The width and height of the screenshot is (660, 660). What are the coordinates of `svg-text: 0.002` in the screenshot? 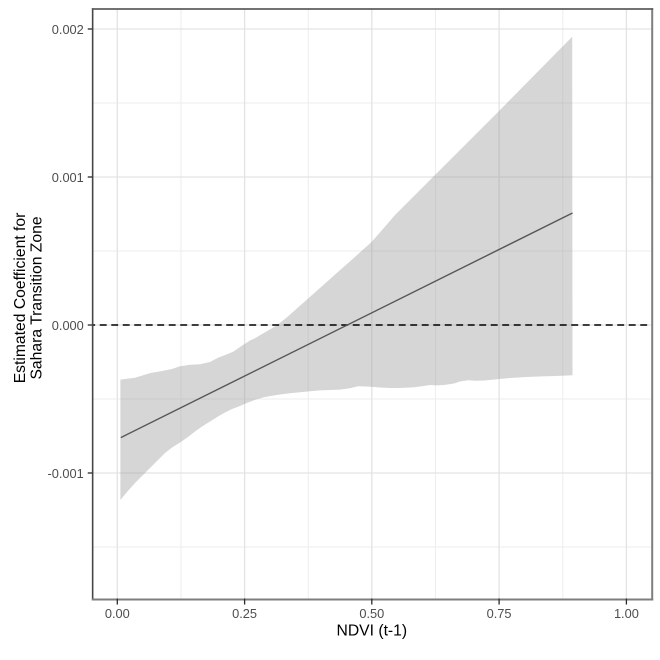 It's located at (68, 29).